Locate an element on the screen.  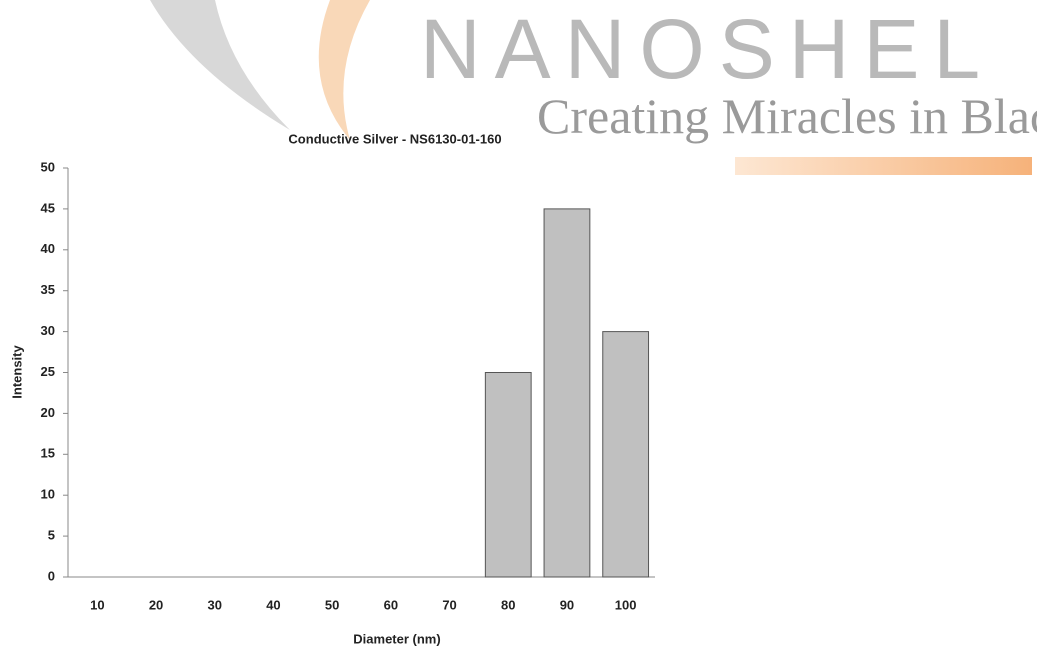
watermark-tagline: Creating Miracles in Black is located at coordinates (787, 116).